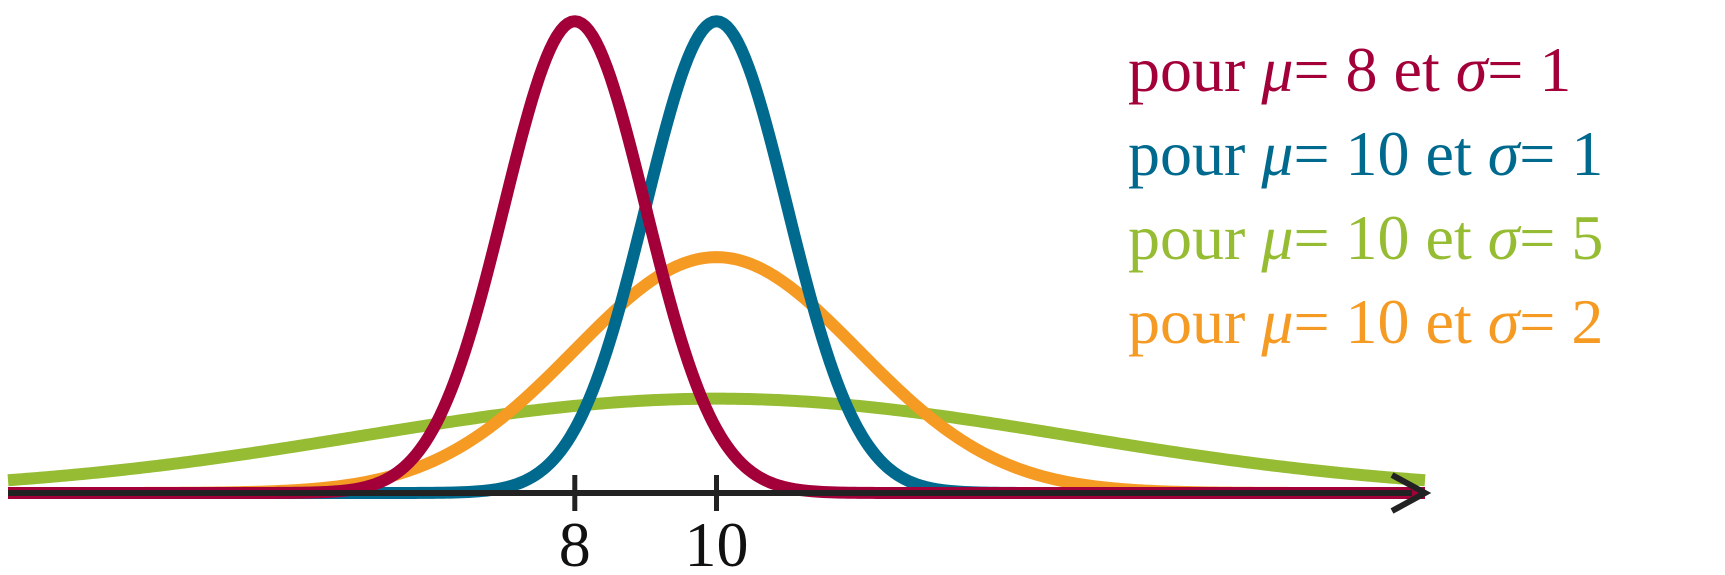  Describe the element at coordinates (575, 542) in the screenshot. I see `x-tick-label-8: 8` at that location.